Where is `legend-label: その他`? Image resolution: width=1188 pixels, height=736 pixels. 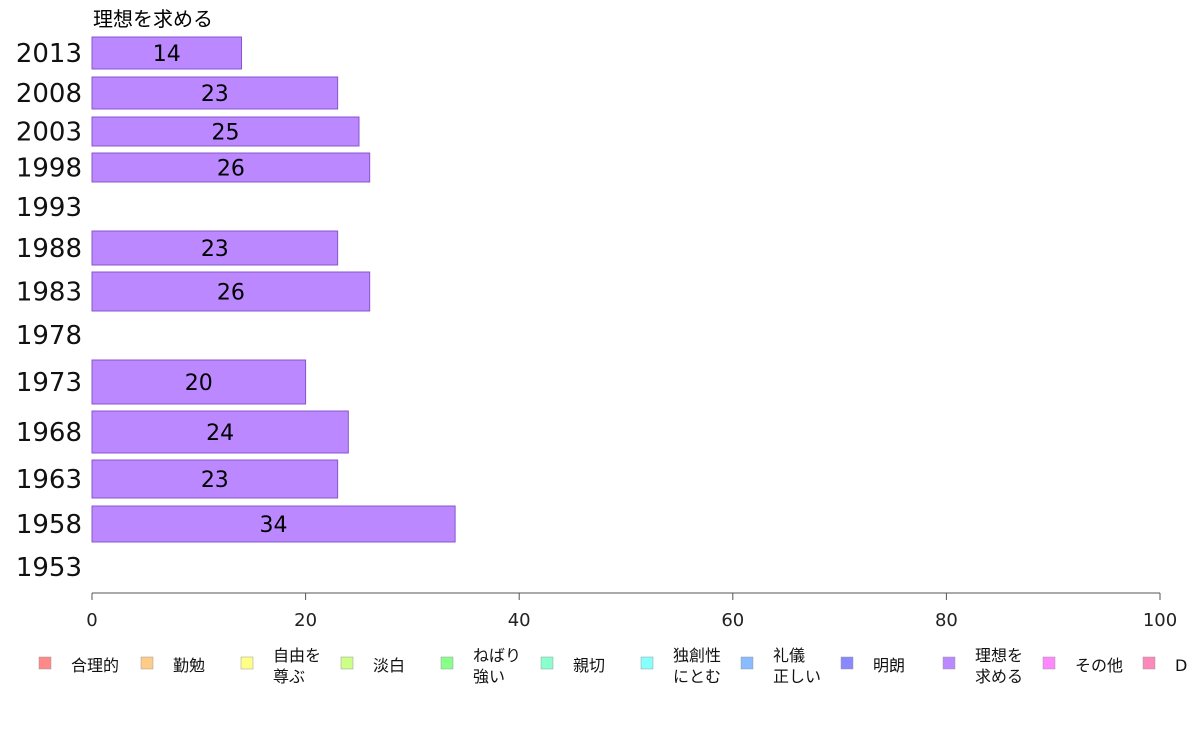 legend-label: その他 is located at coordinates (1099, 665).